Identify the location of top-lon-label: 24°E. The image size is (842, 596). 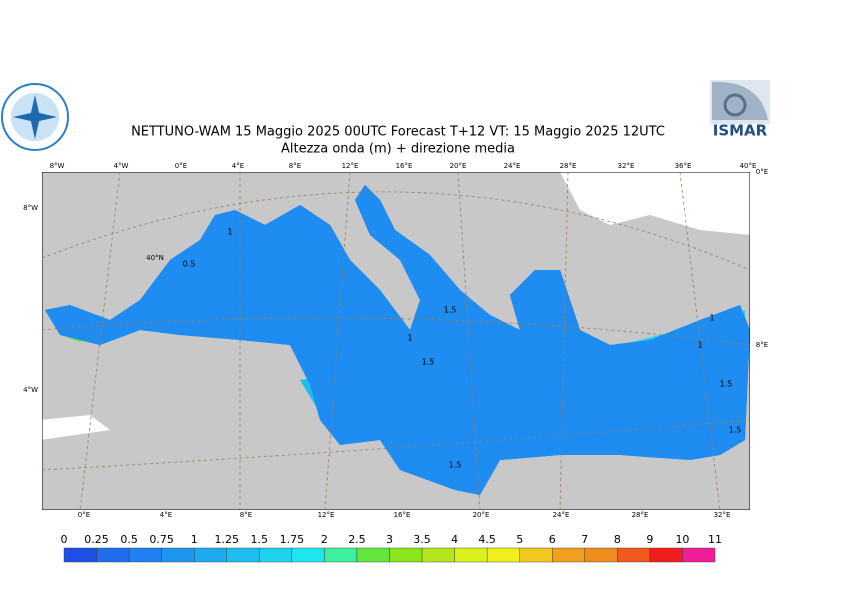
(512, 166).